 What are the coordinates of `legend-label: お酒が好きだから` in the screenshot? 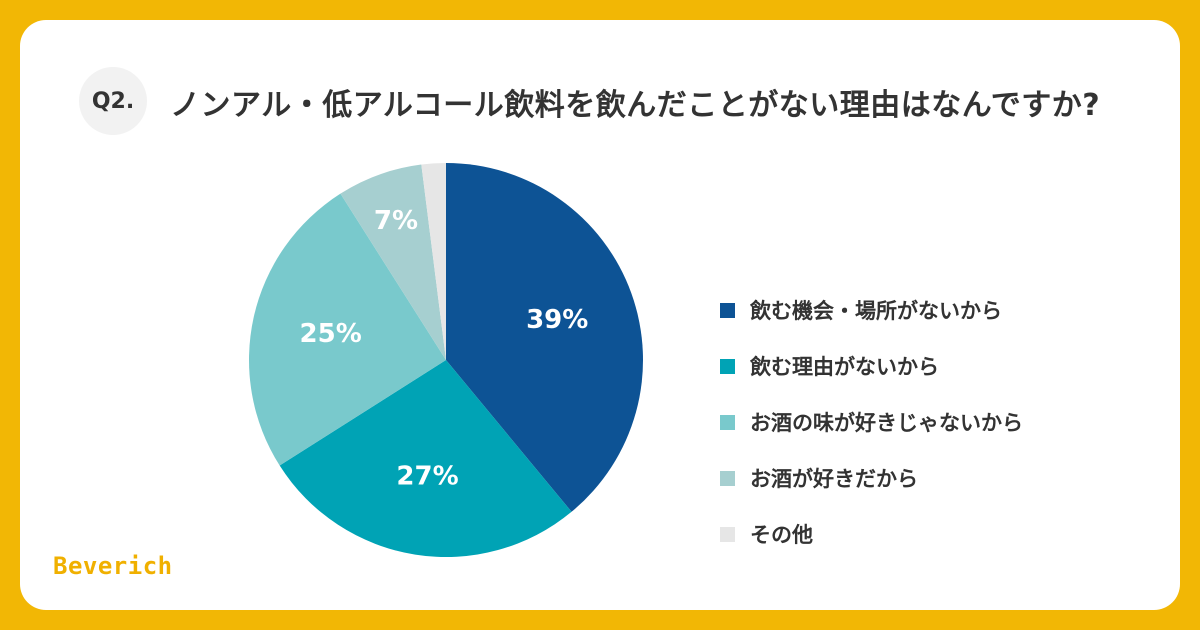 It's located at (834, 479).